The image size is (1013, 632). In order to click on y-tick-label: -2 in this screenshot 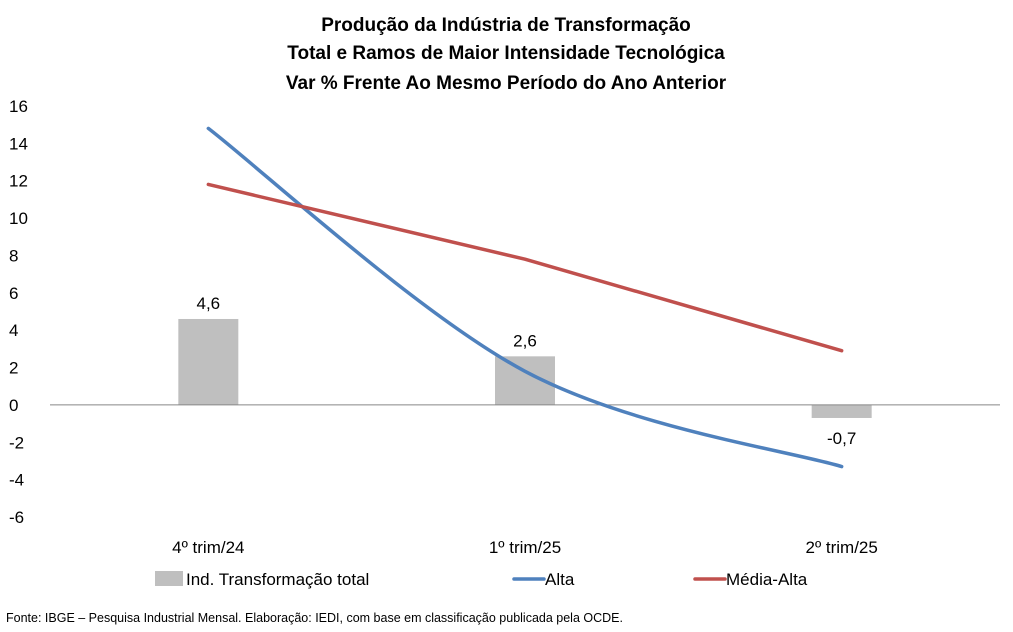, I will do `click(16, 442)`.